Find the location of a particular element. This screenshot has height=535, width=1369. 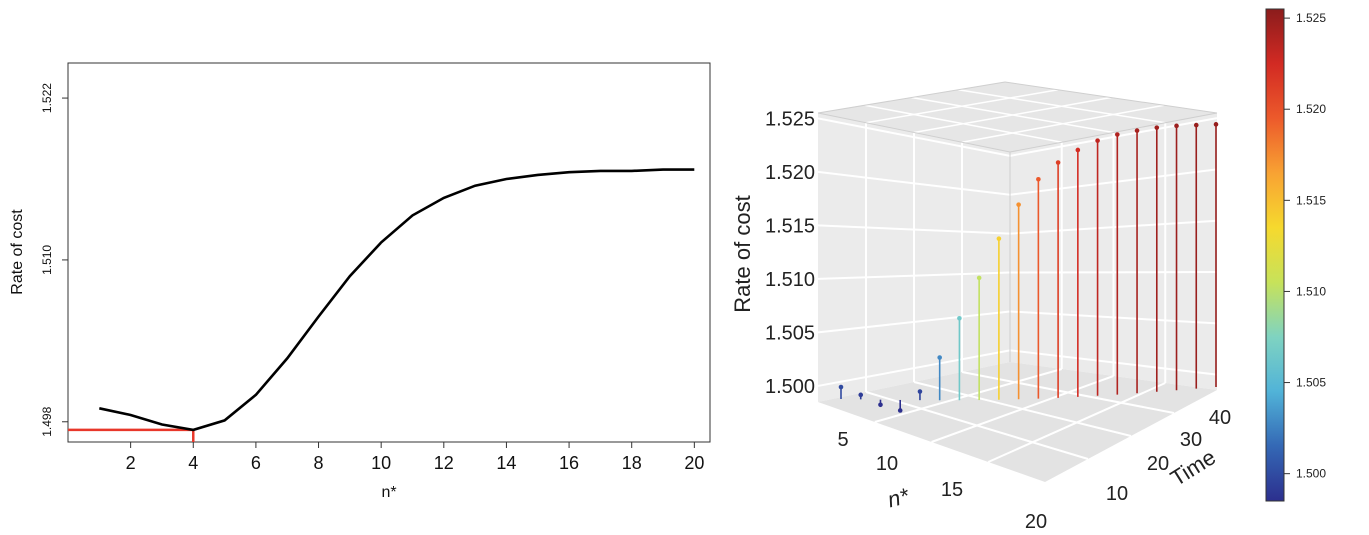

x-axis-label: n* is located at coordinates (388, 492).